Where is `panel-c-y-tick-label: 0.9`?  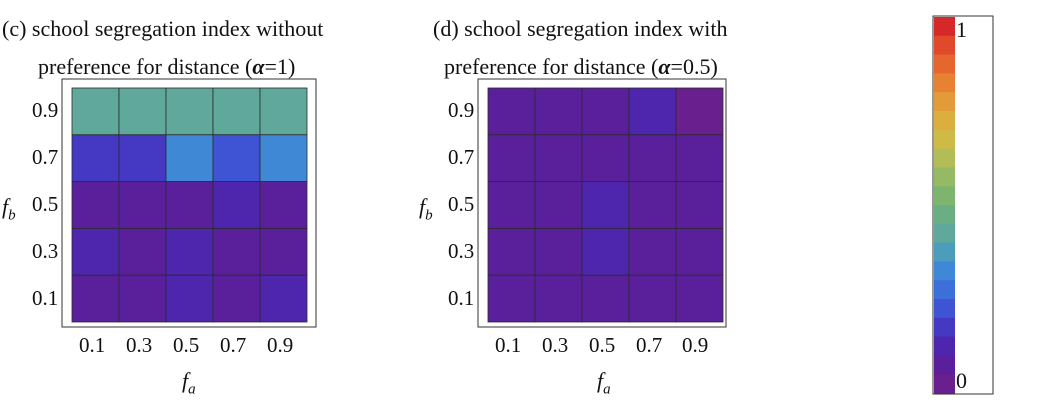
panel-c-y-tick-label: 0.9 is located at coordinates (45, 110).